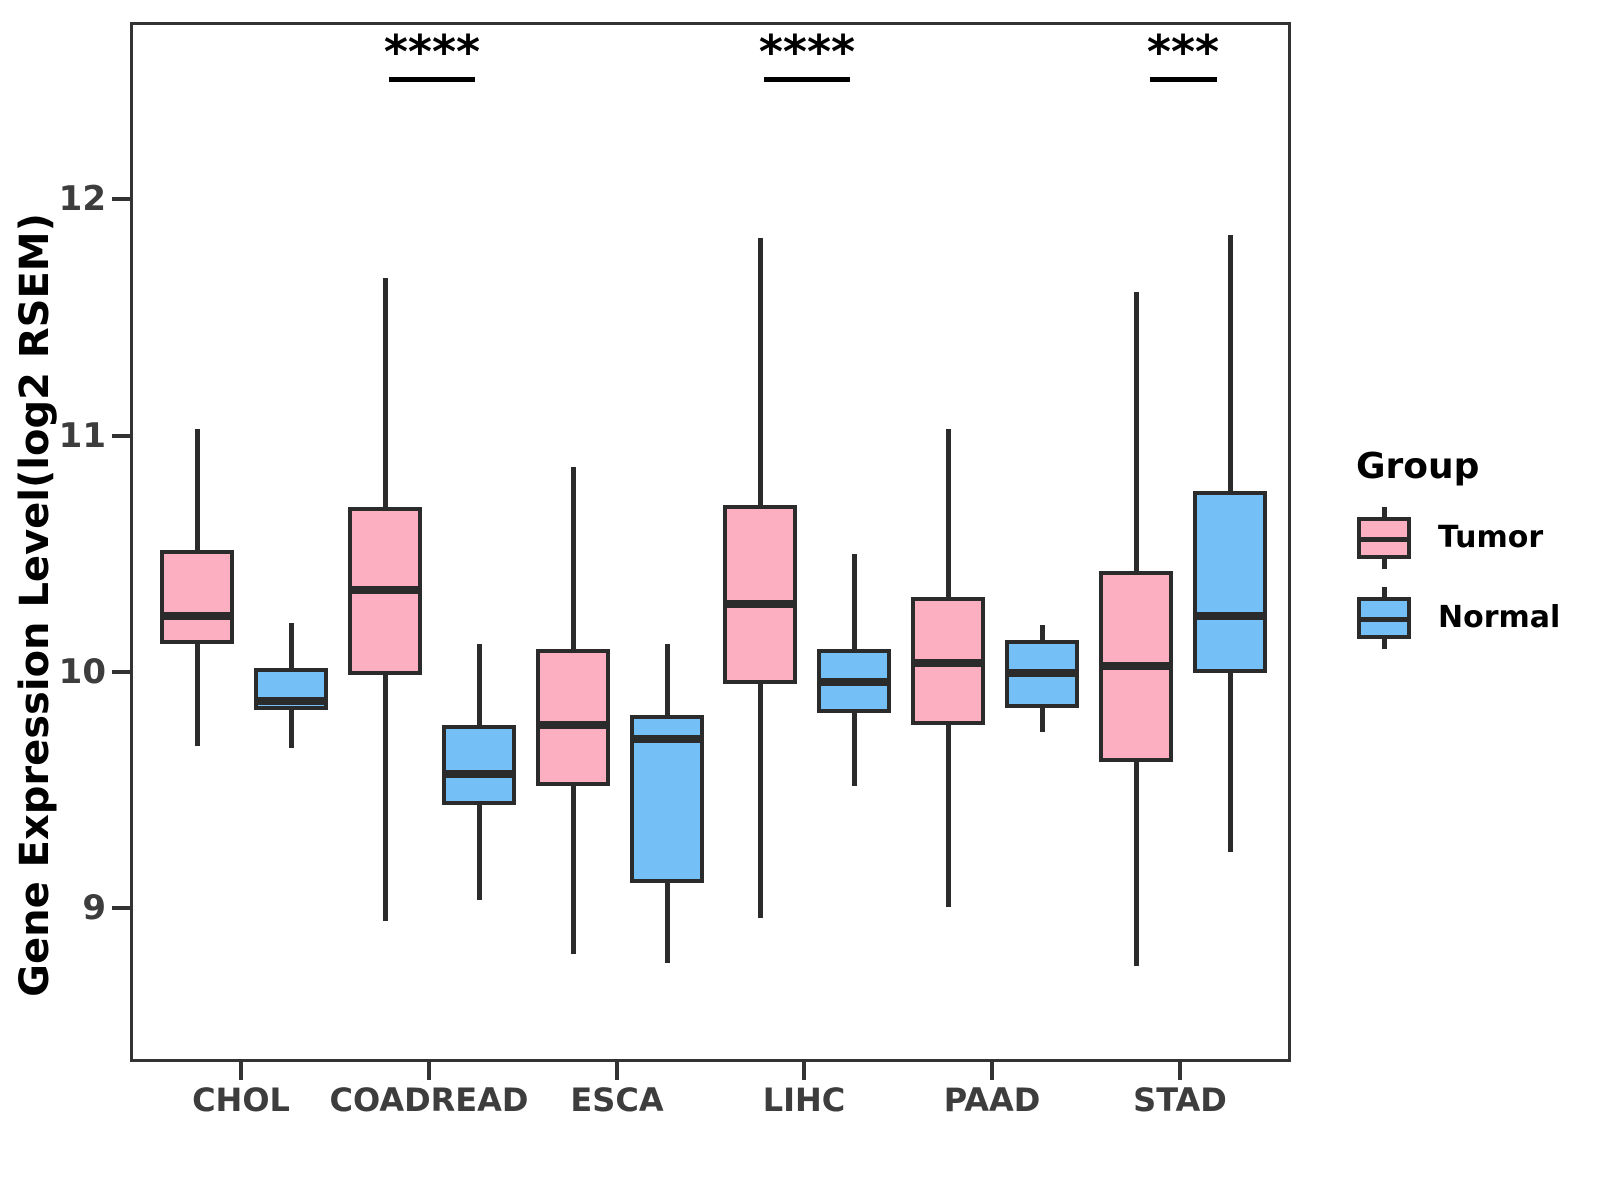 This screenshot has width=1600, height=1200. I want to click on median-line-lihc-normal, so click(854, 682).